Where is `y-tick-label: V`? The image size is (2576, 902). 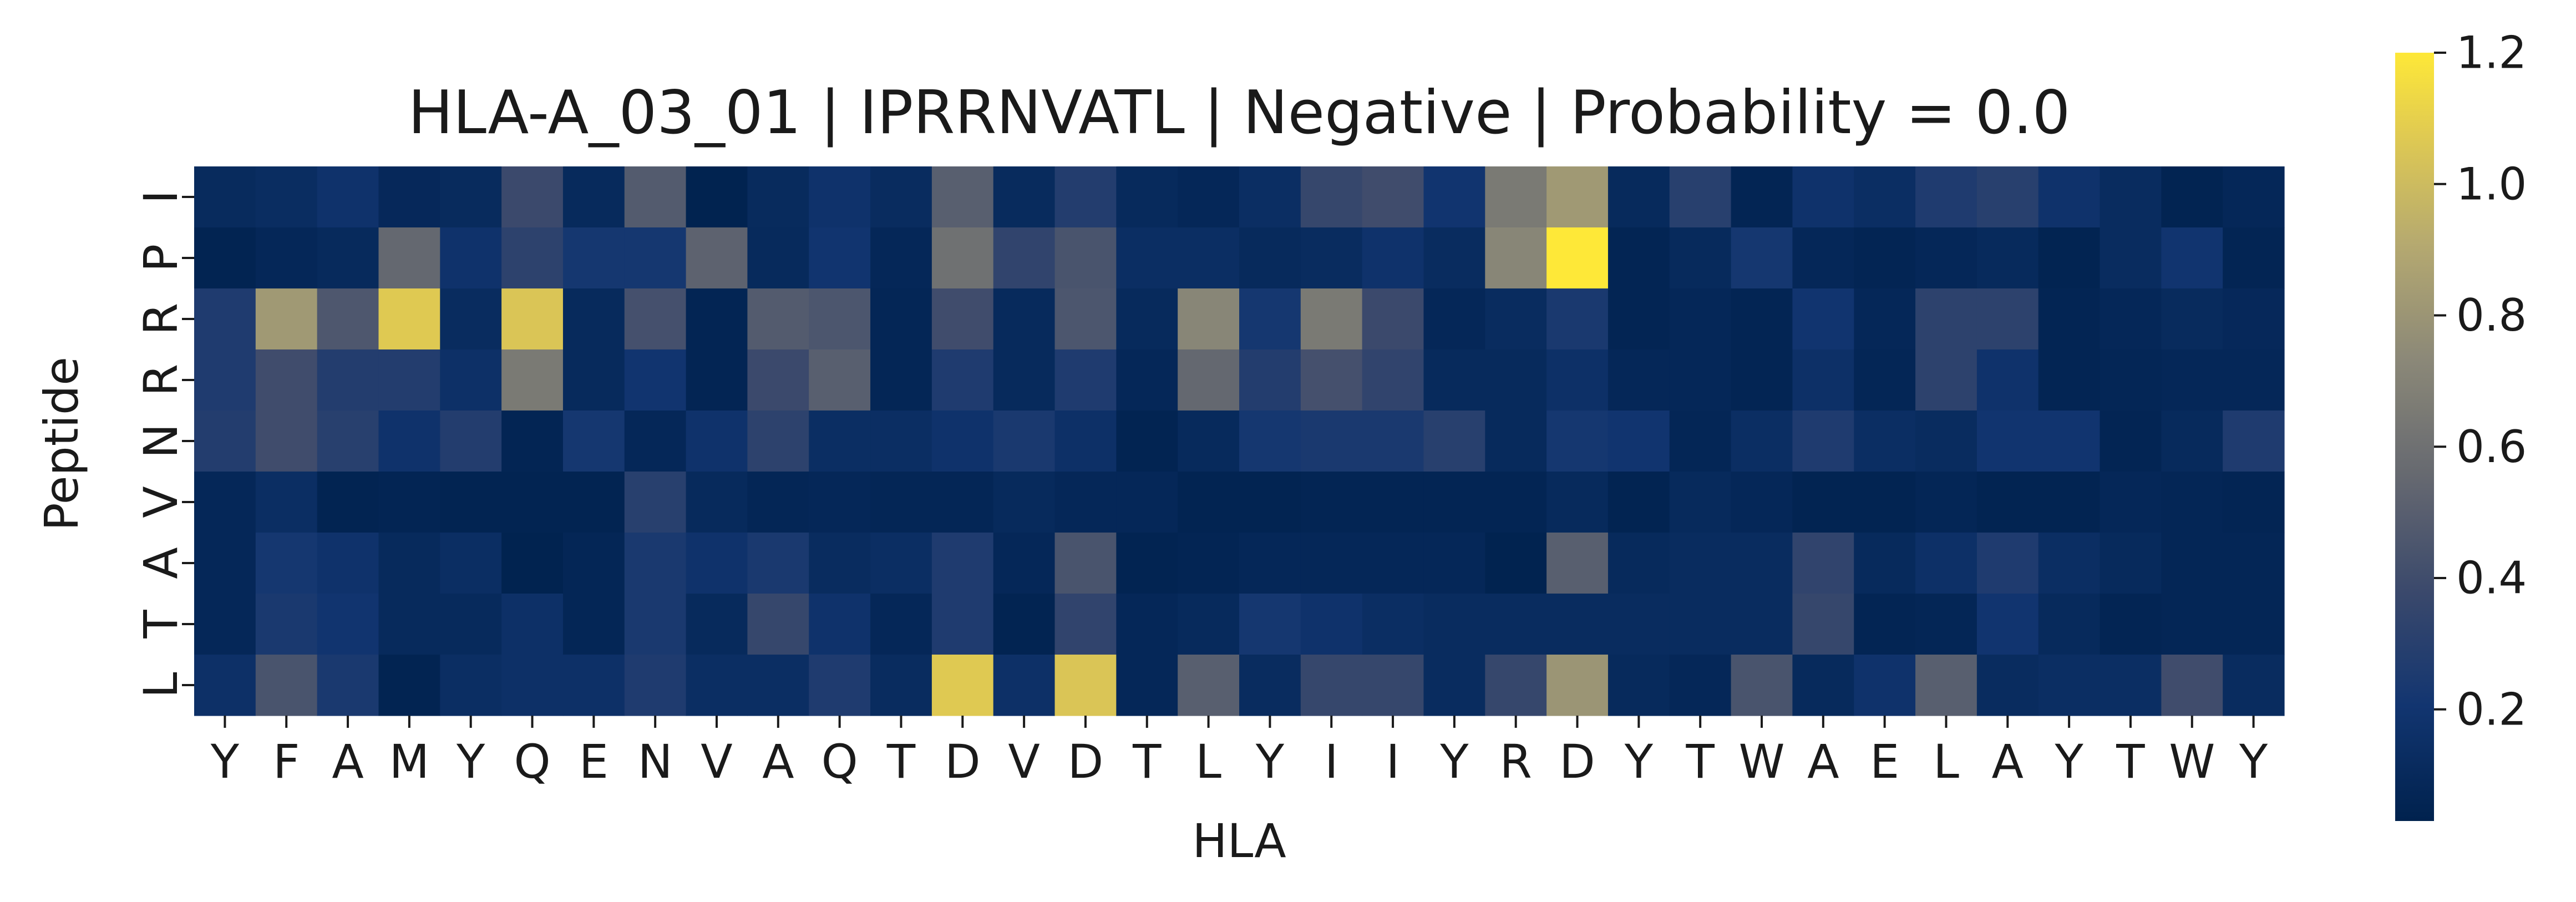
y-tick-label: V is located at coordinates (161, 502).